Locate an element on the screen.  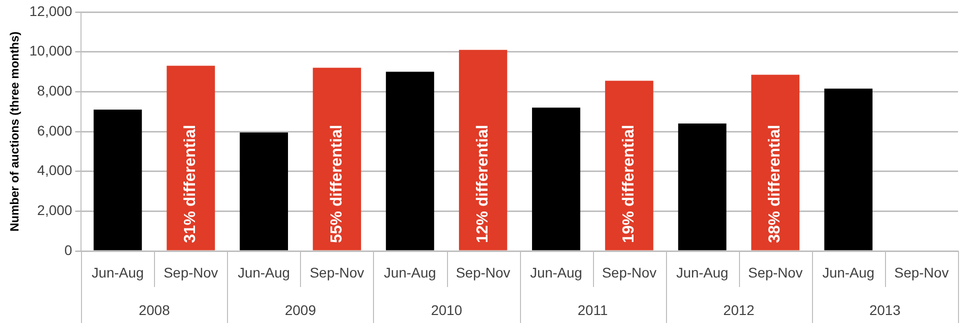
text: 2011 is located at coordinates (593, 310).